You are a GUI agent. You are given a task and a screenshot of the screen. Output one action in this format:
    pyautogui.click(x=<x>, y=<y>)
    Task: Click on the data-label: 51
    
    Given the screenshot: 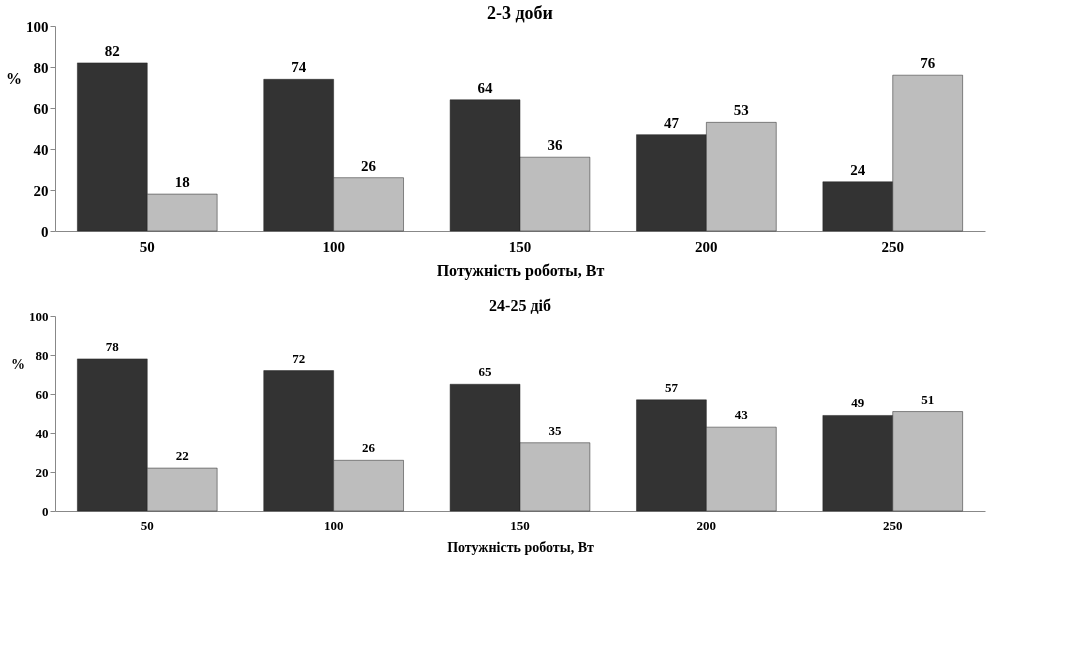 What is the action you would take?
    pyautogui.click(x=928, y=399)
    